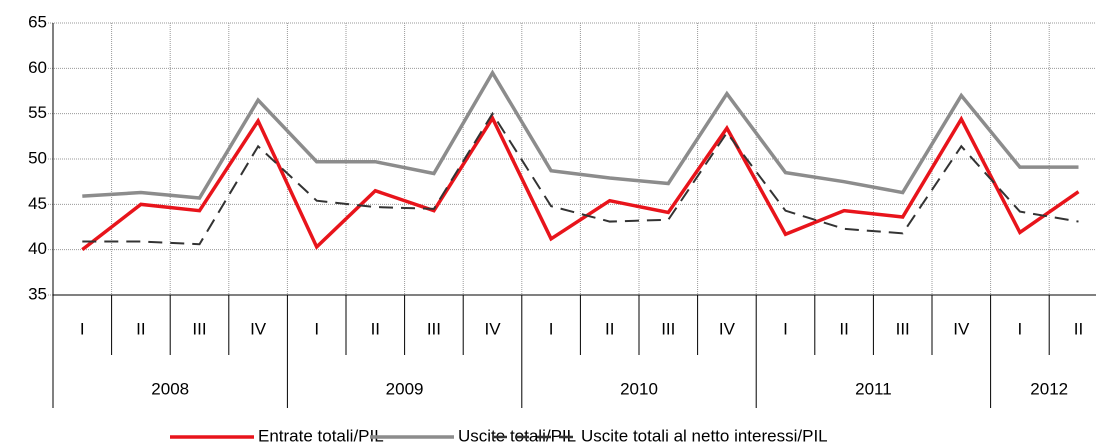 This screenshot has height=447, width=1096. Describe the element at coordinates (405, 388) in the screenshot. I see `year-label: 2009` at that location.